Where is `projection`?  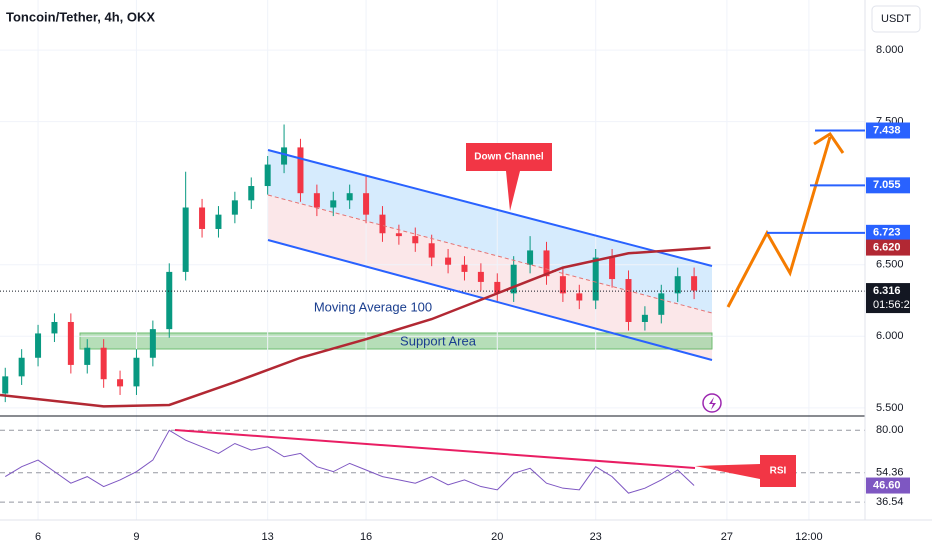
projection is located at coordinates (779, 222).